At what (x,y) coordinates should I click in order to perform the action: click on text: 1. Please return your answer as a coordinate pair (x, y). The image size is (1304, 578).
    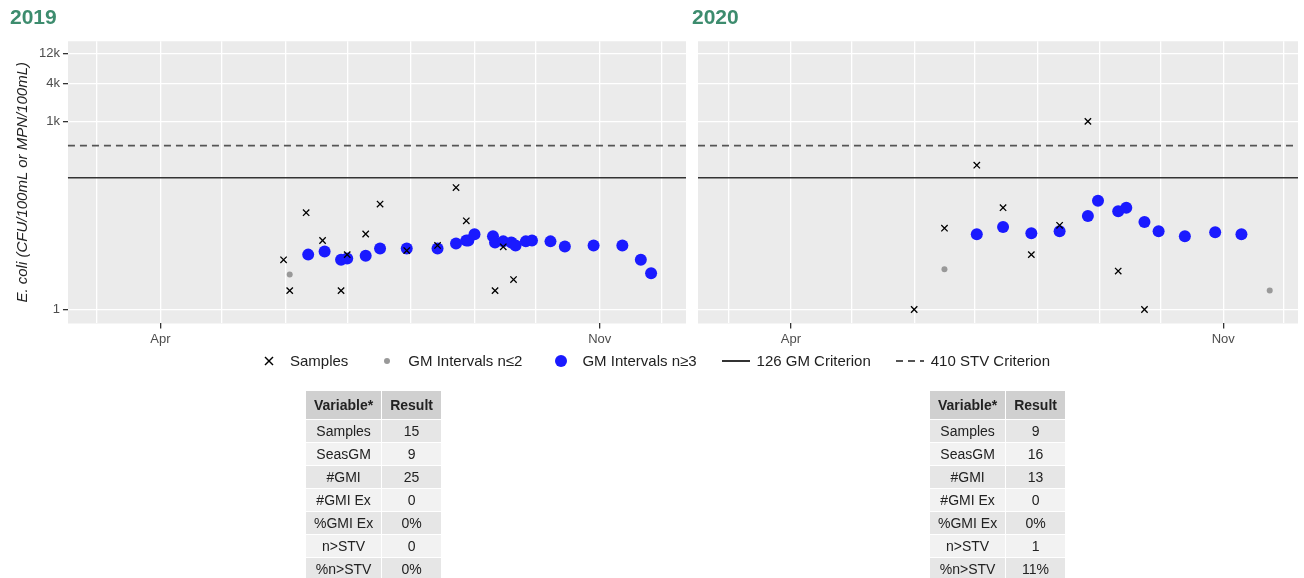
    Looking at the image, I should click on (1035, 546).